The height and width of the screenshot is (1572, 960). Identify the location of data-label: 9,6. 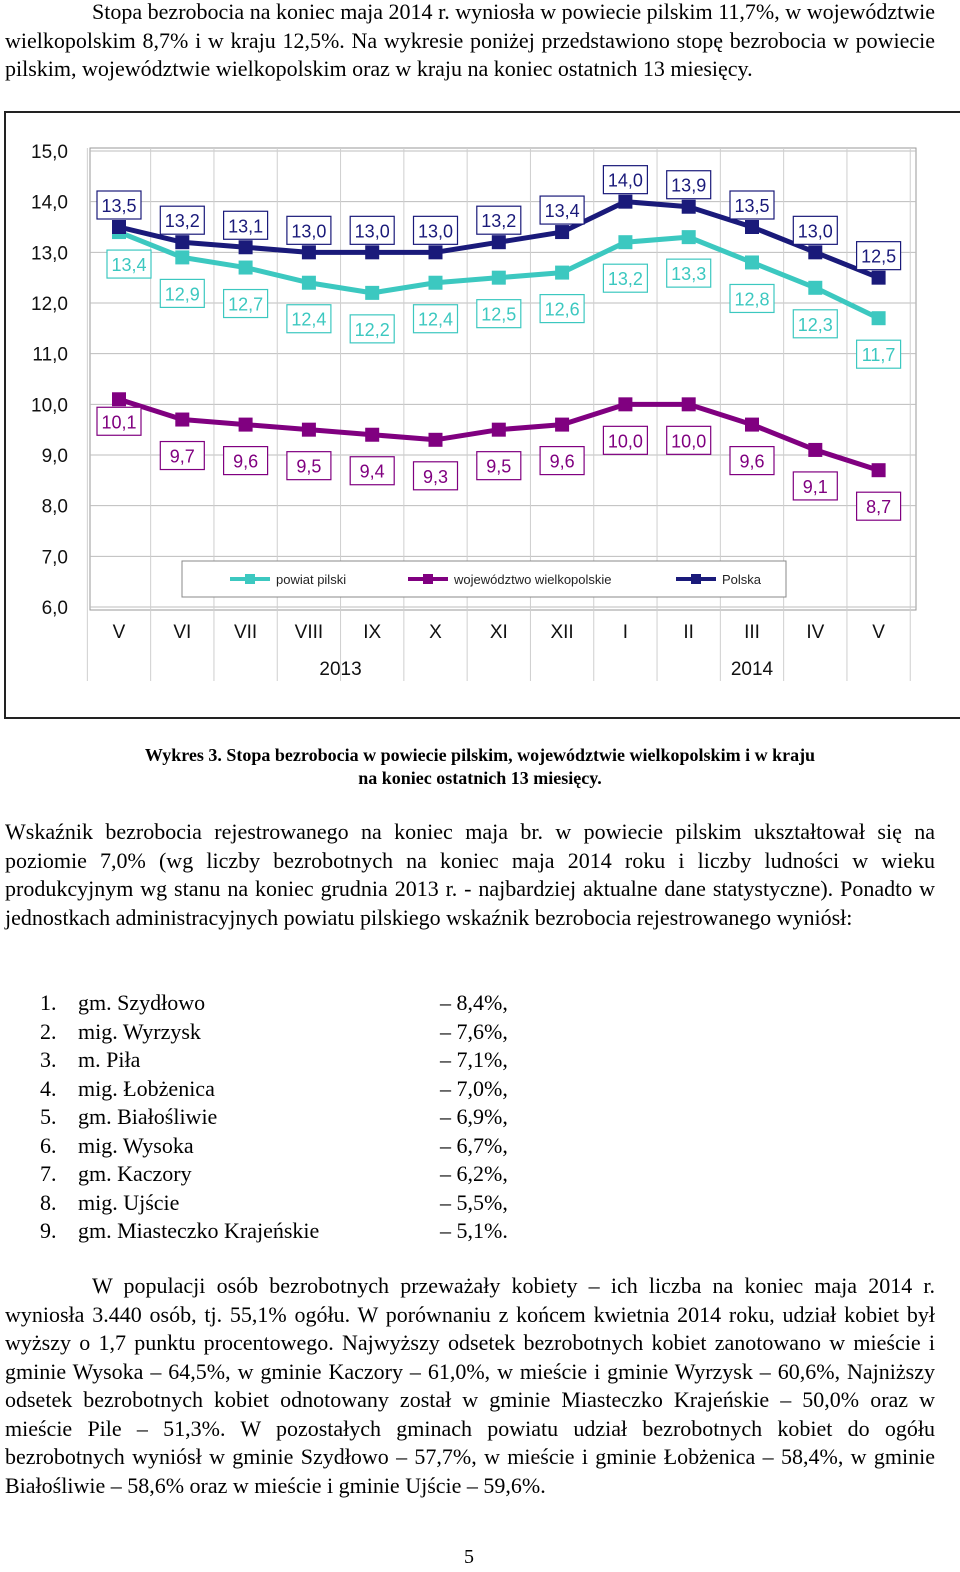
(562, 462).